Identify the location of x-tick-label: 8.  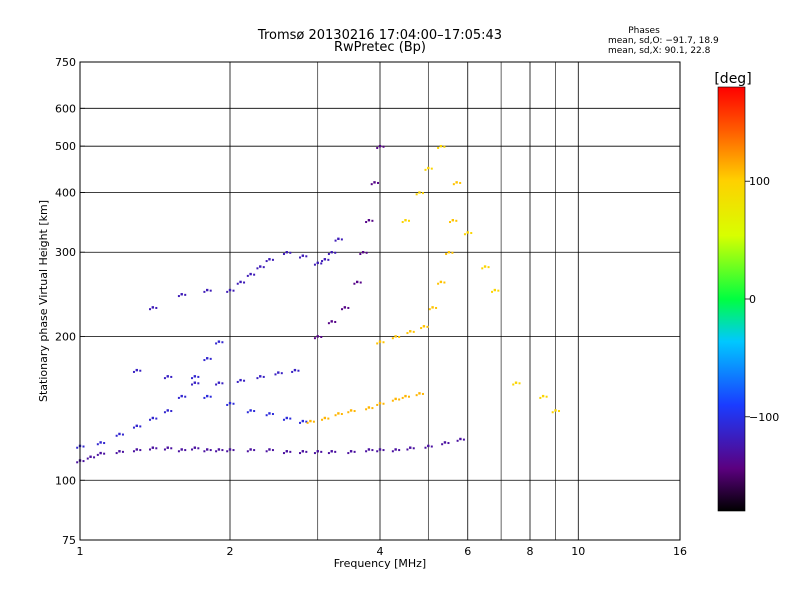
(530, 551).